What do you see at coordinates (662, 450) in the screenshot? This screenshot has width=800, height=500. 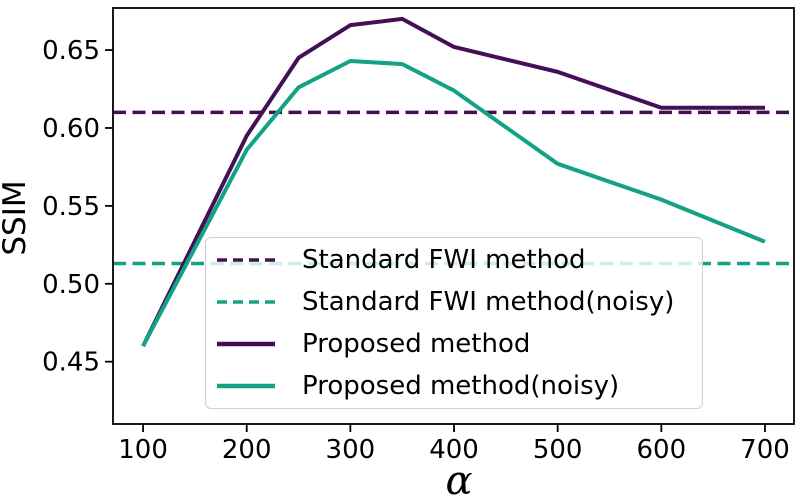 I see `x-tick-label: 600` at bounding box center [662, 450].